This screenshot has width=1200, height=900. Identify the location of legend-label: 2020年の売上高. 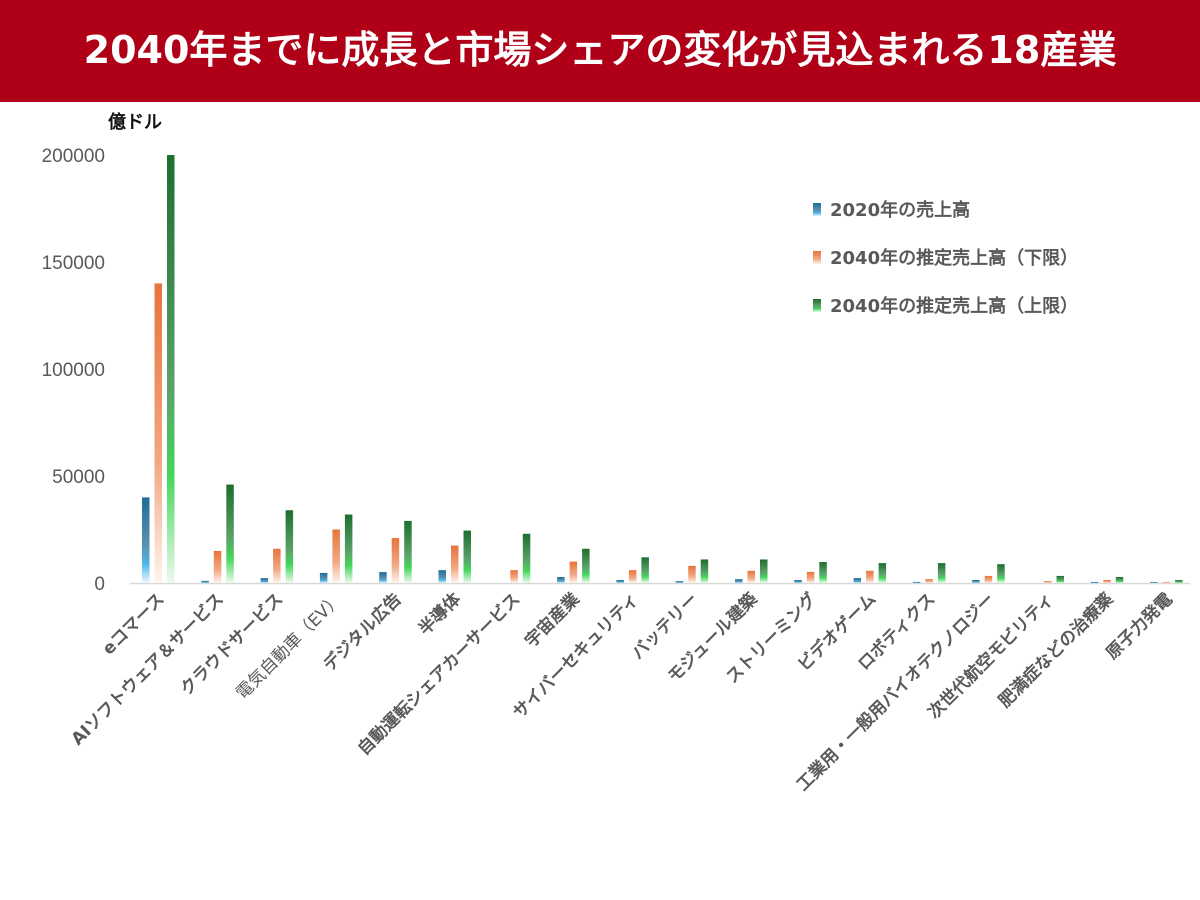
(900, 210).